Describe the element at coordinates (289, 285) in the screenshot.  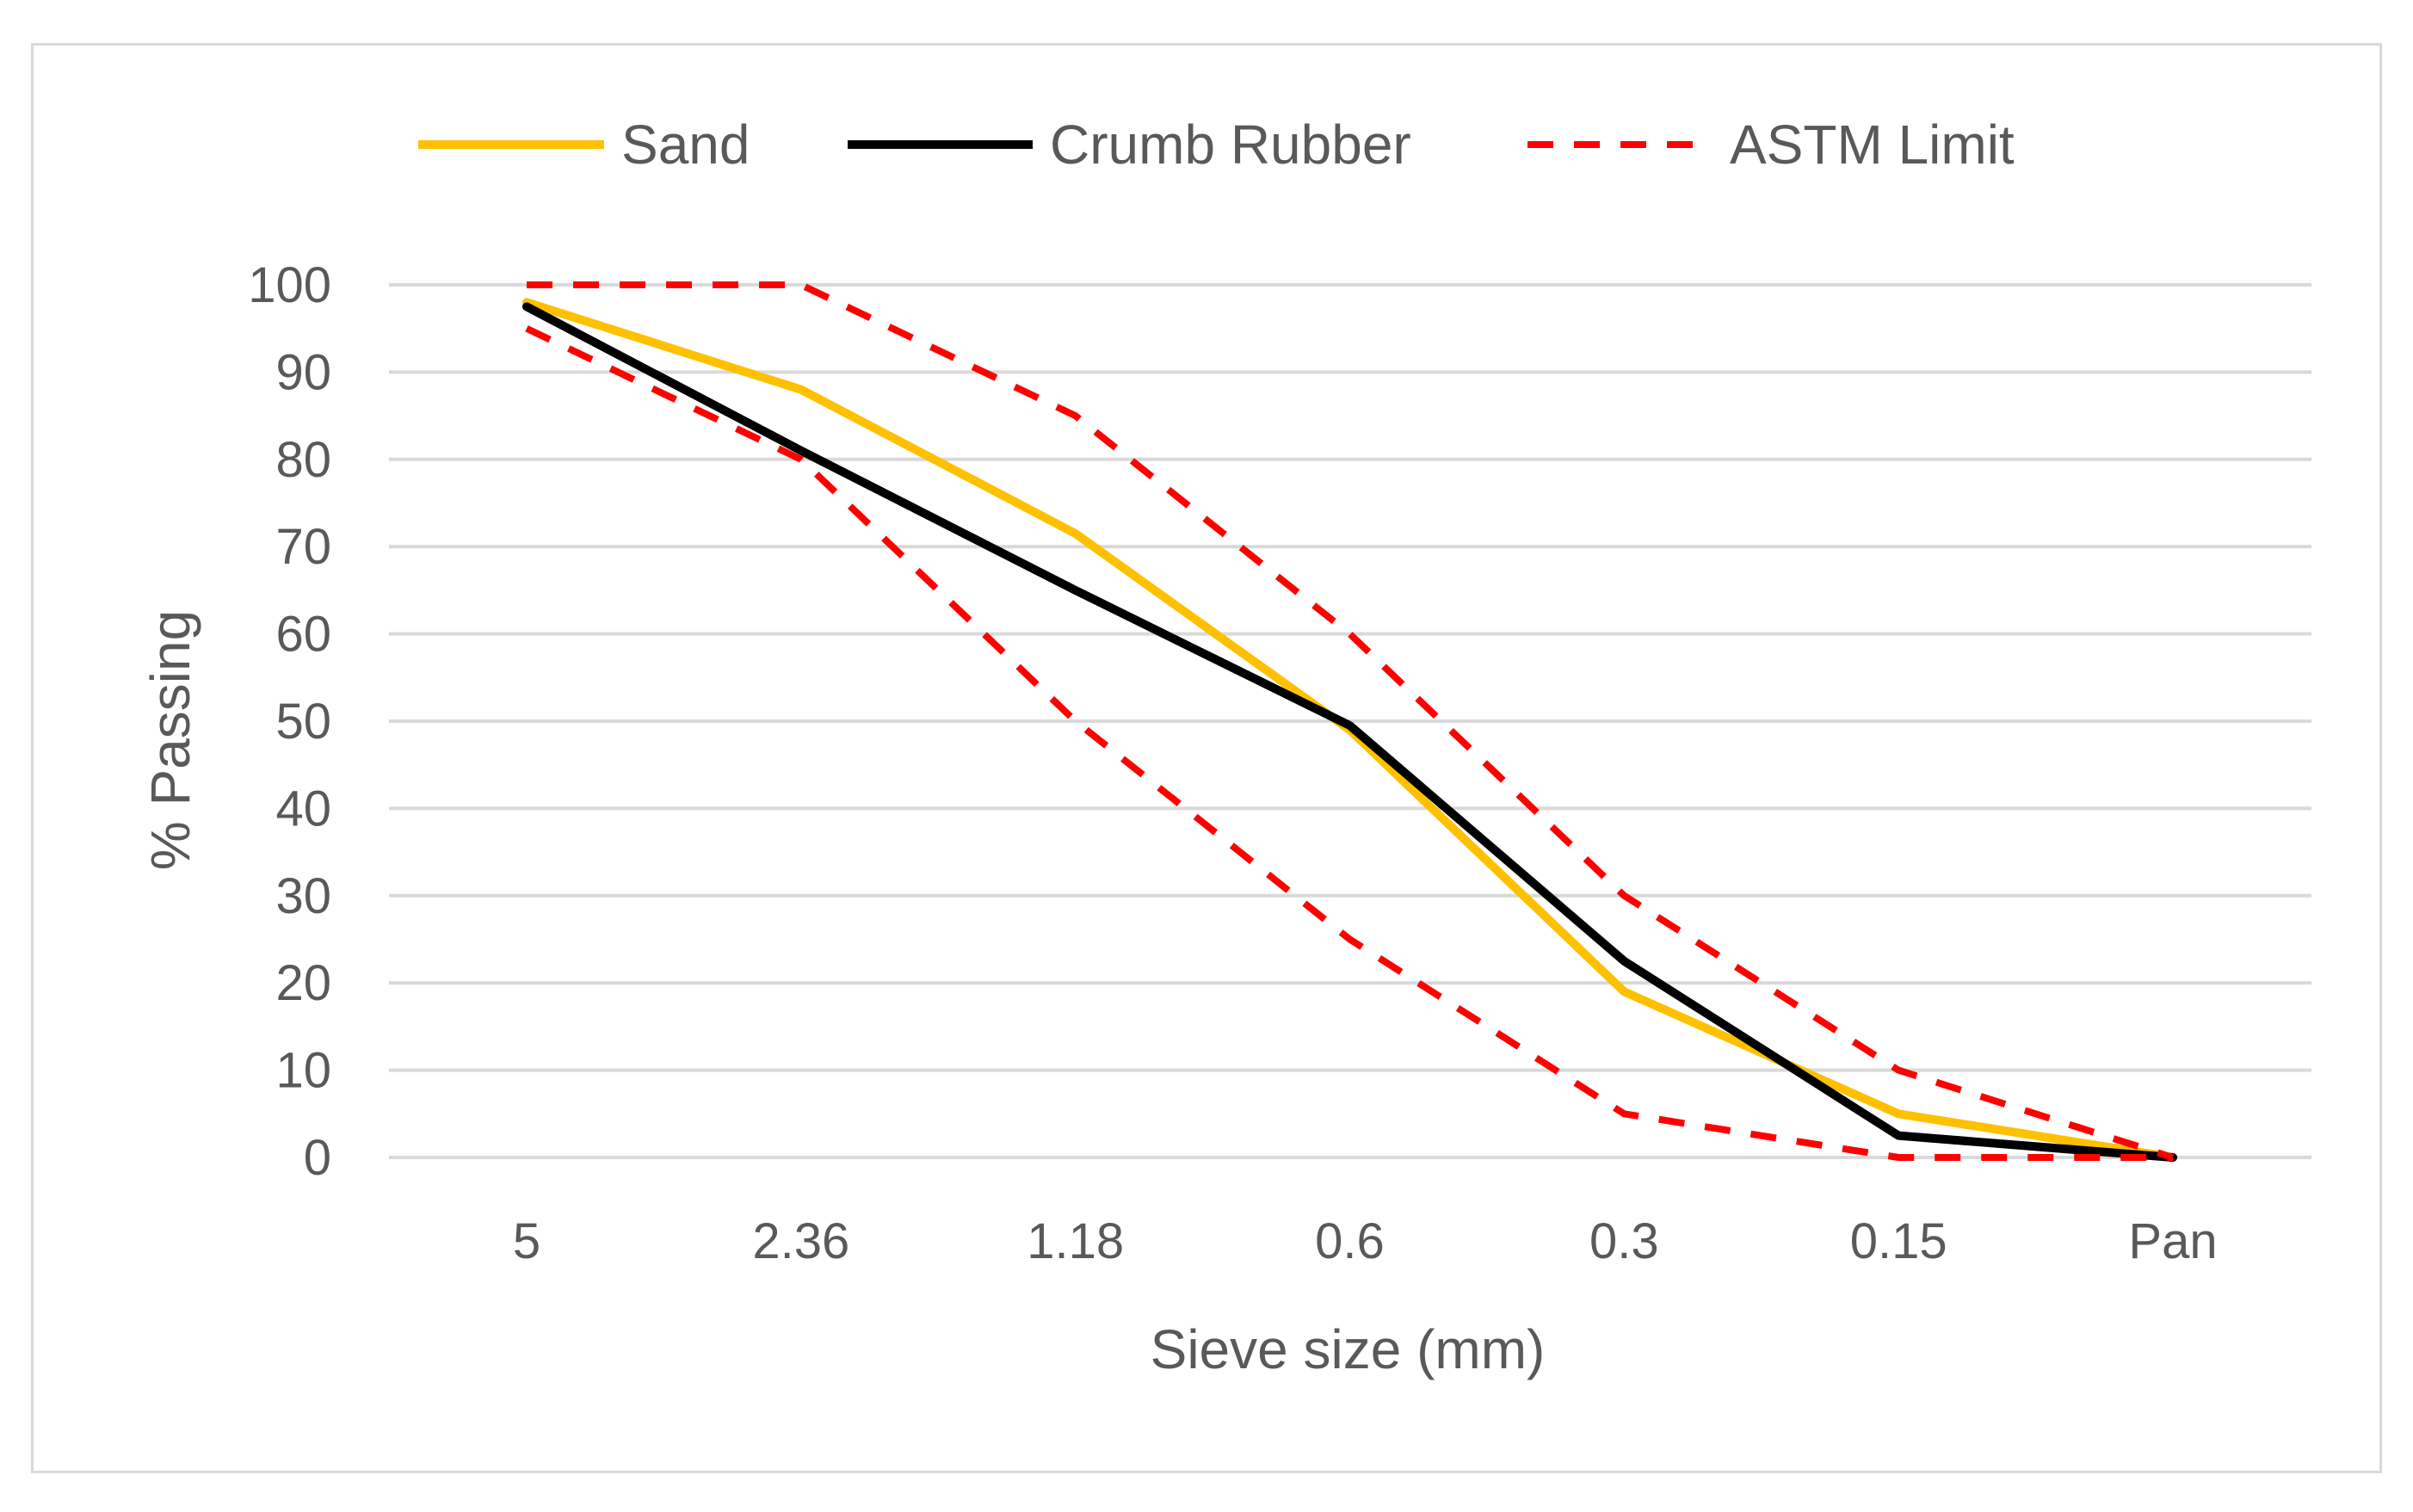
I see `y-tick-label: 100` at that location.